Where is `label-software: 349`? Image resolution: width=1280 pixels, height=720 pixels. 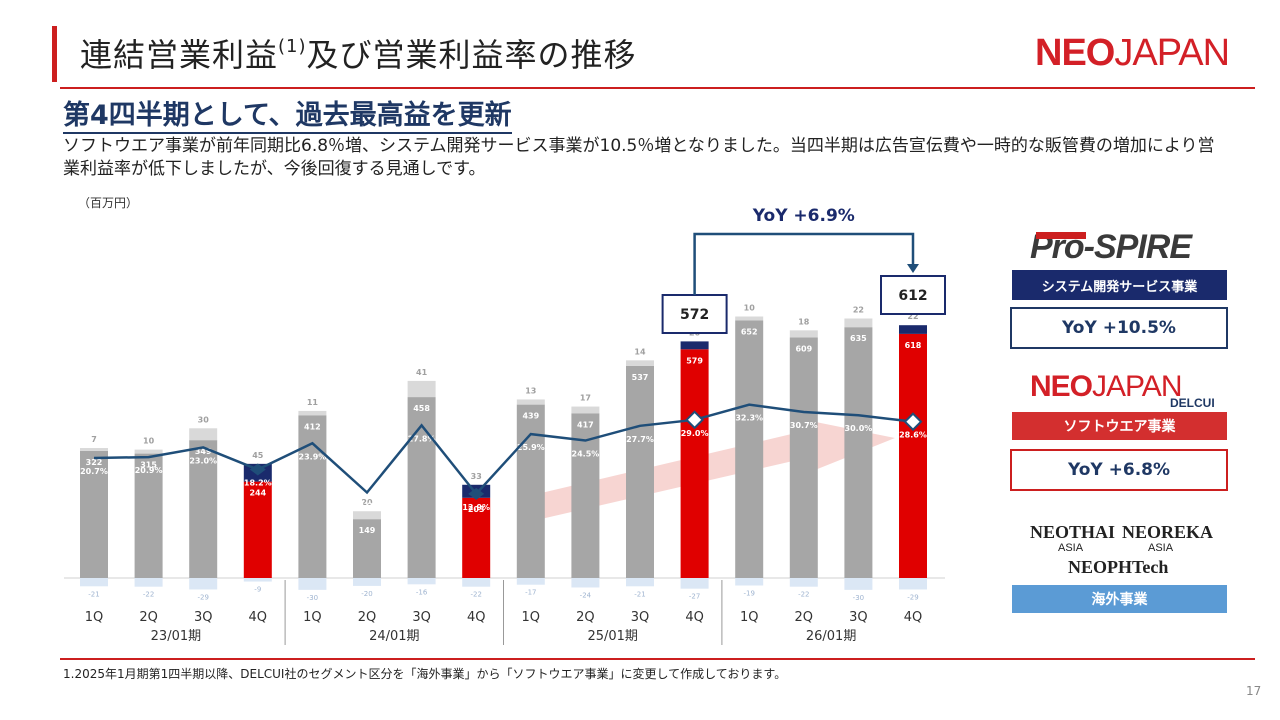 label-software: 349 is located at coordinates (203, 451).